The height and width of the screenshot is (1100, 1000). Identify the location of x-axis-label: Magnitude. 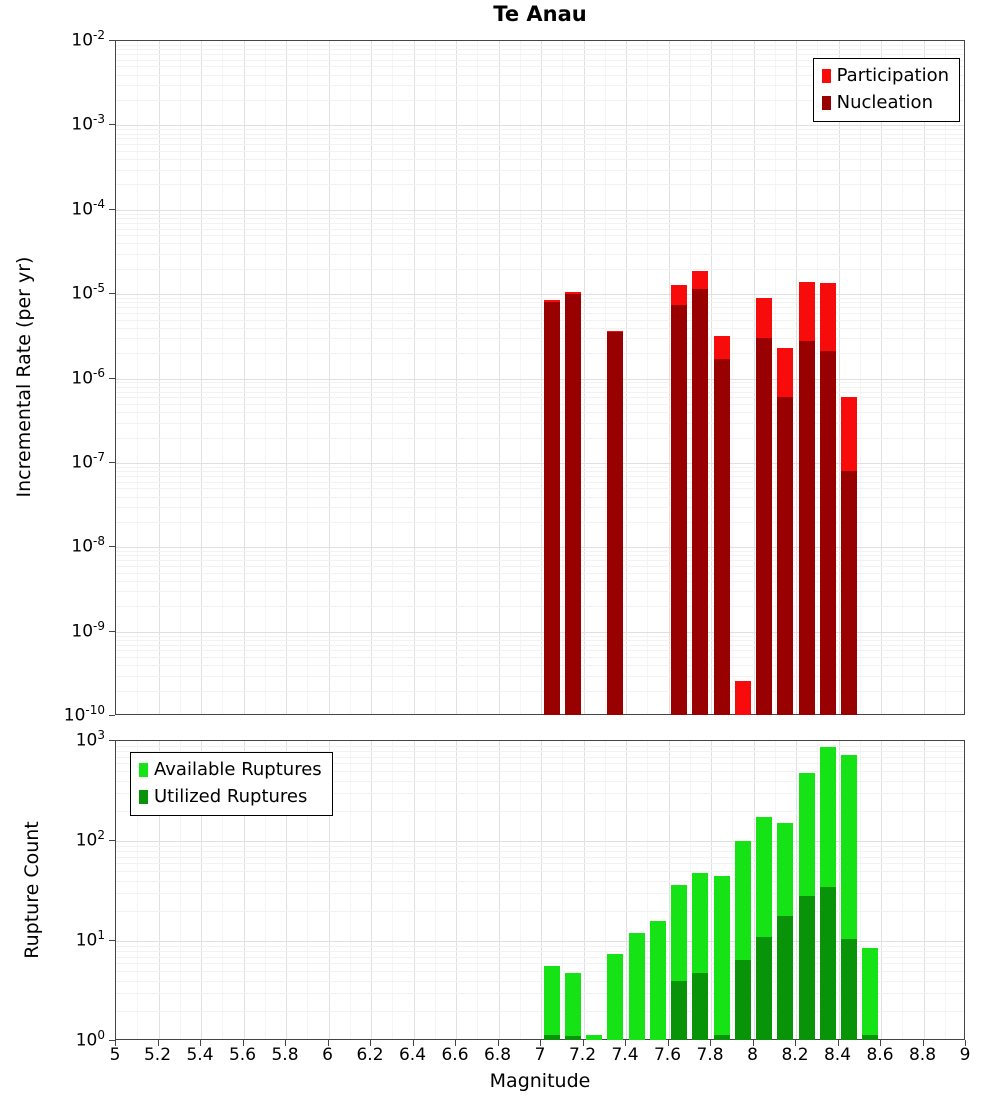
(540, 1081).